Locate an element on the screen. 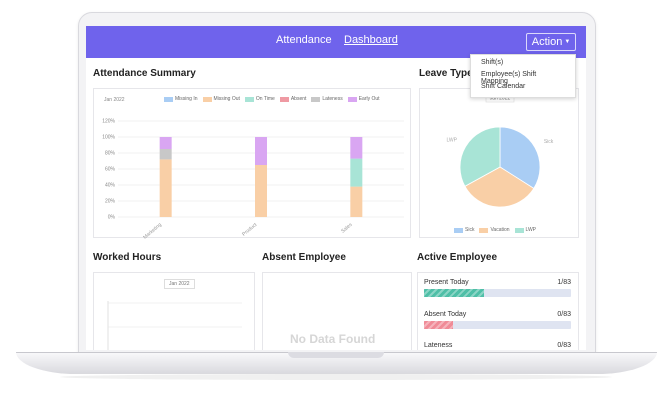 The height and width of the screenshot is (400, 670). nav-attendance: Attendance is located at coordinates (304, 40).